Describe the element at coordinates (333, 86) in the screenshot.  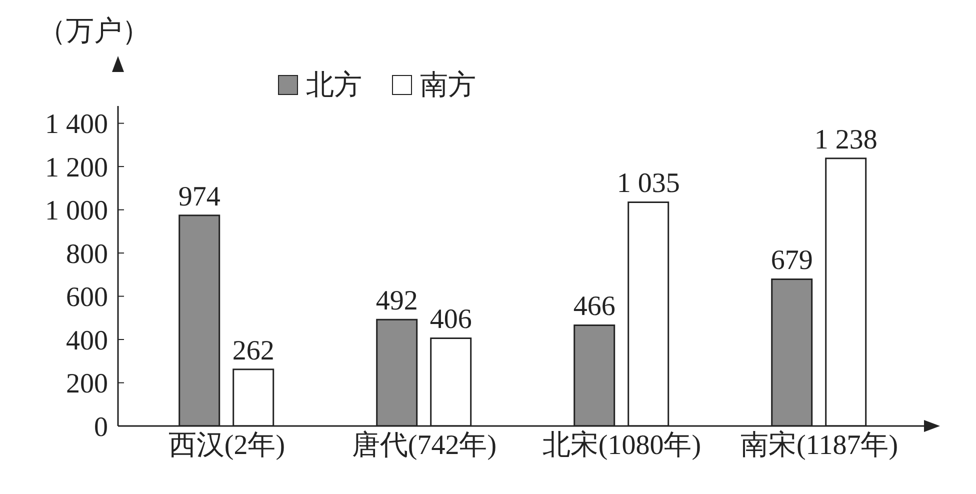
I see `legend-label: 北方` at that location.